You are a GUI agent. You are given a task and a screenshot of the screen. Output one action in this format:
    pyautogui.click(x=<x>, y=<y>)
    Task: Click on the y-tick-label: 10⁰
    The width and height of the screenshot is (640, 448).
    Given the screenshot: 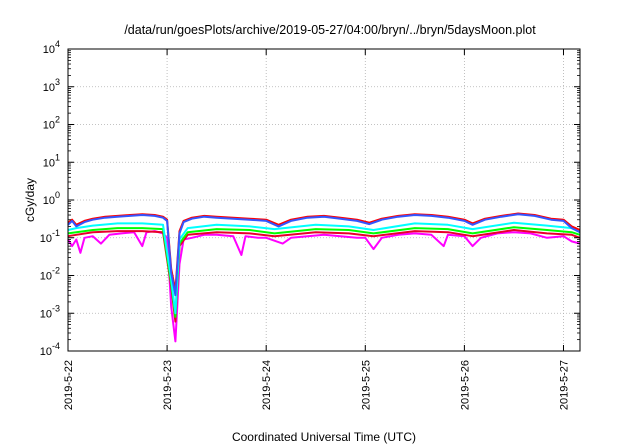 What is the action you would take?
    pyautogui.click(x=51, y=198)
    